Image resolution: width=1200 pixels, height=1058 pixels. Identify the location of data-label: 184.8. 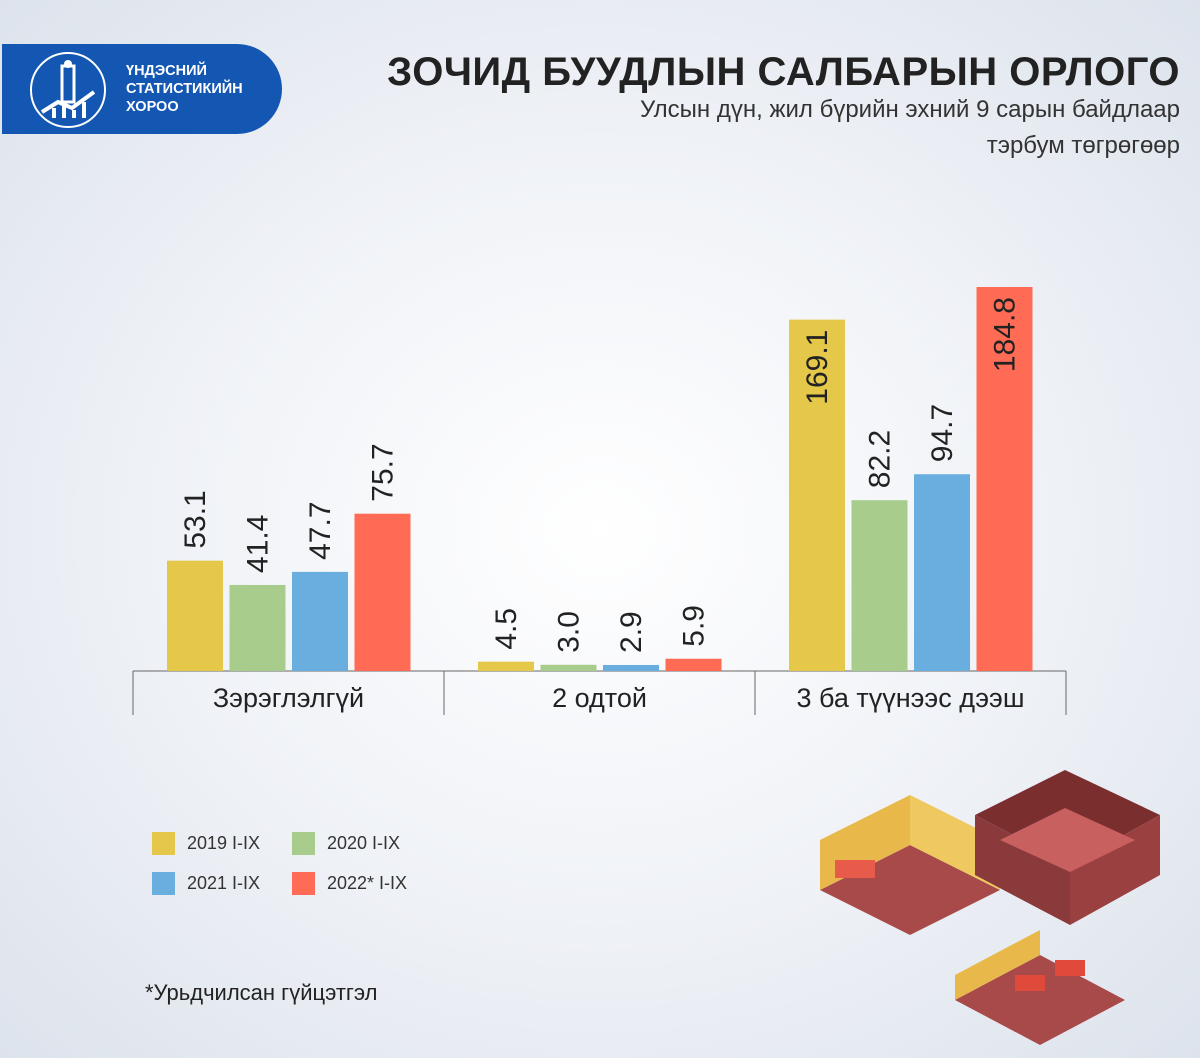
(1005, 334).